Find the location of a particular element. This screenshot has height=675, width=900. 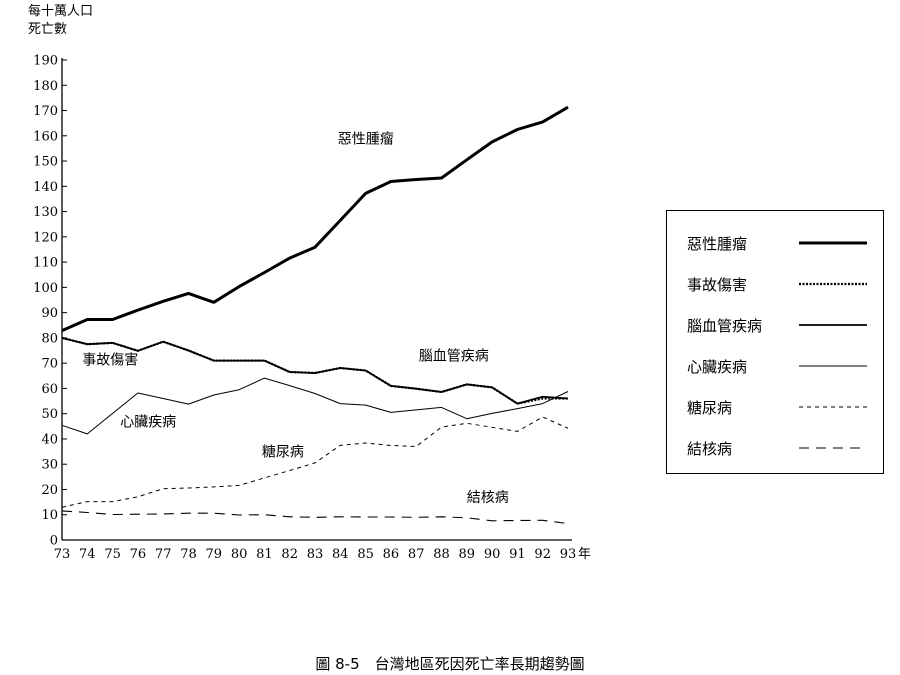

x-tick-label: 74 is located at coordinates (87, 554).